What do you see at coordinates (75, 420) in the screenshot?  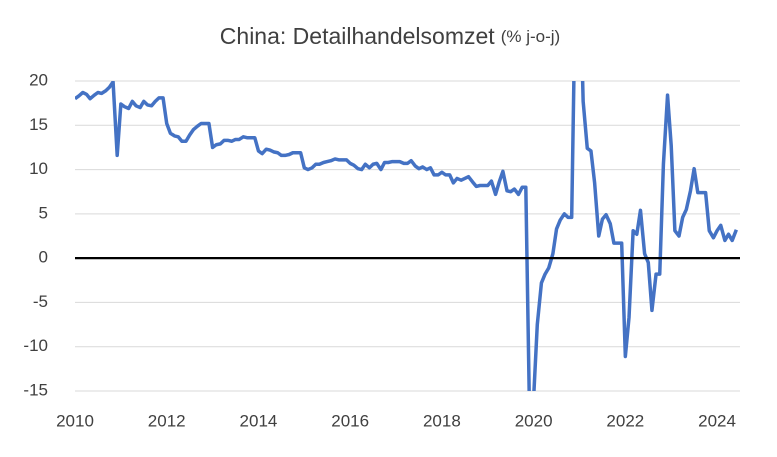 I see `x-tick-label: 2010` at bounding box center [75, 420].